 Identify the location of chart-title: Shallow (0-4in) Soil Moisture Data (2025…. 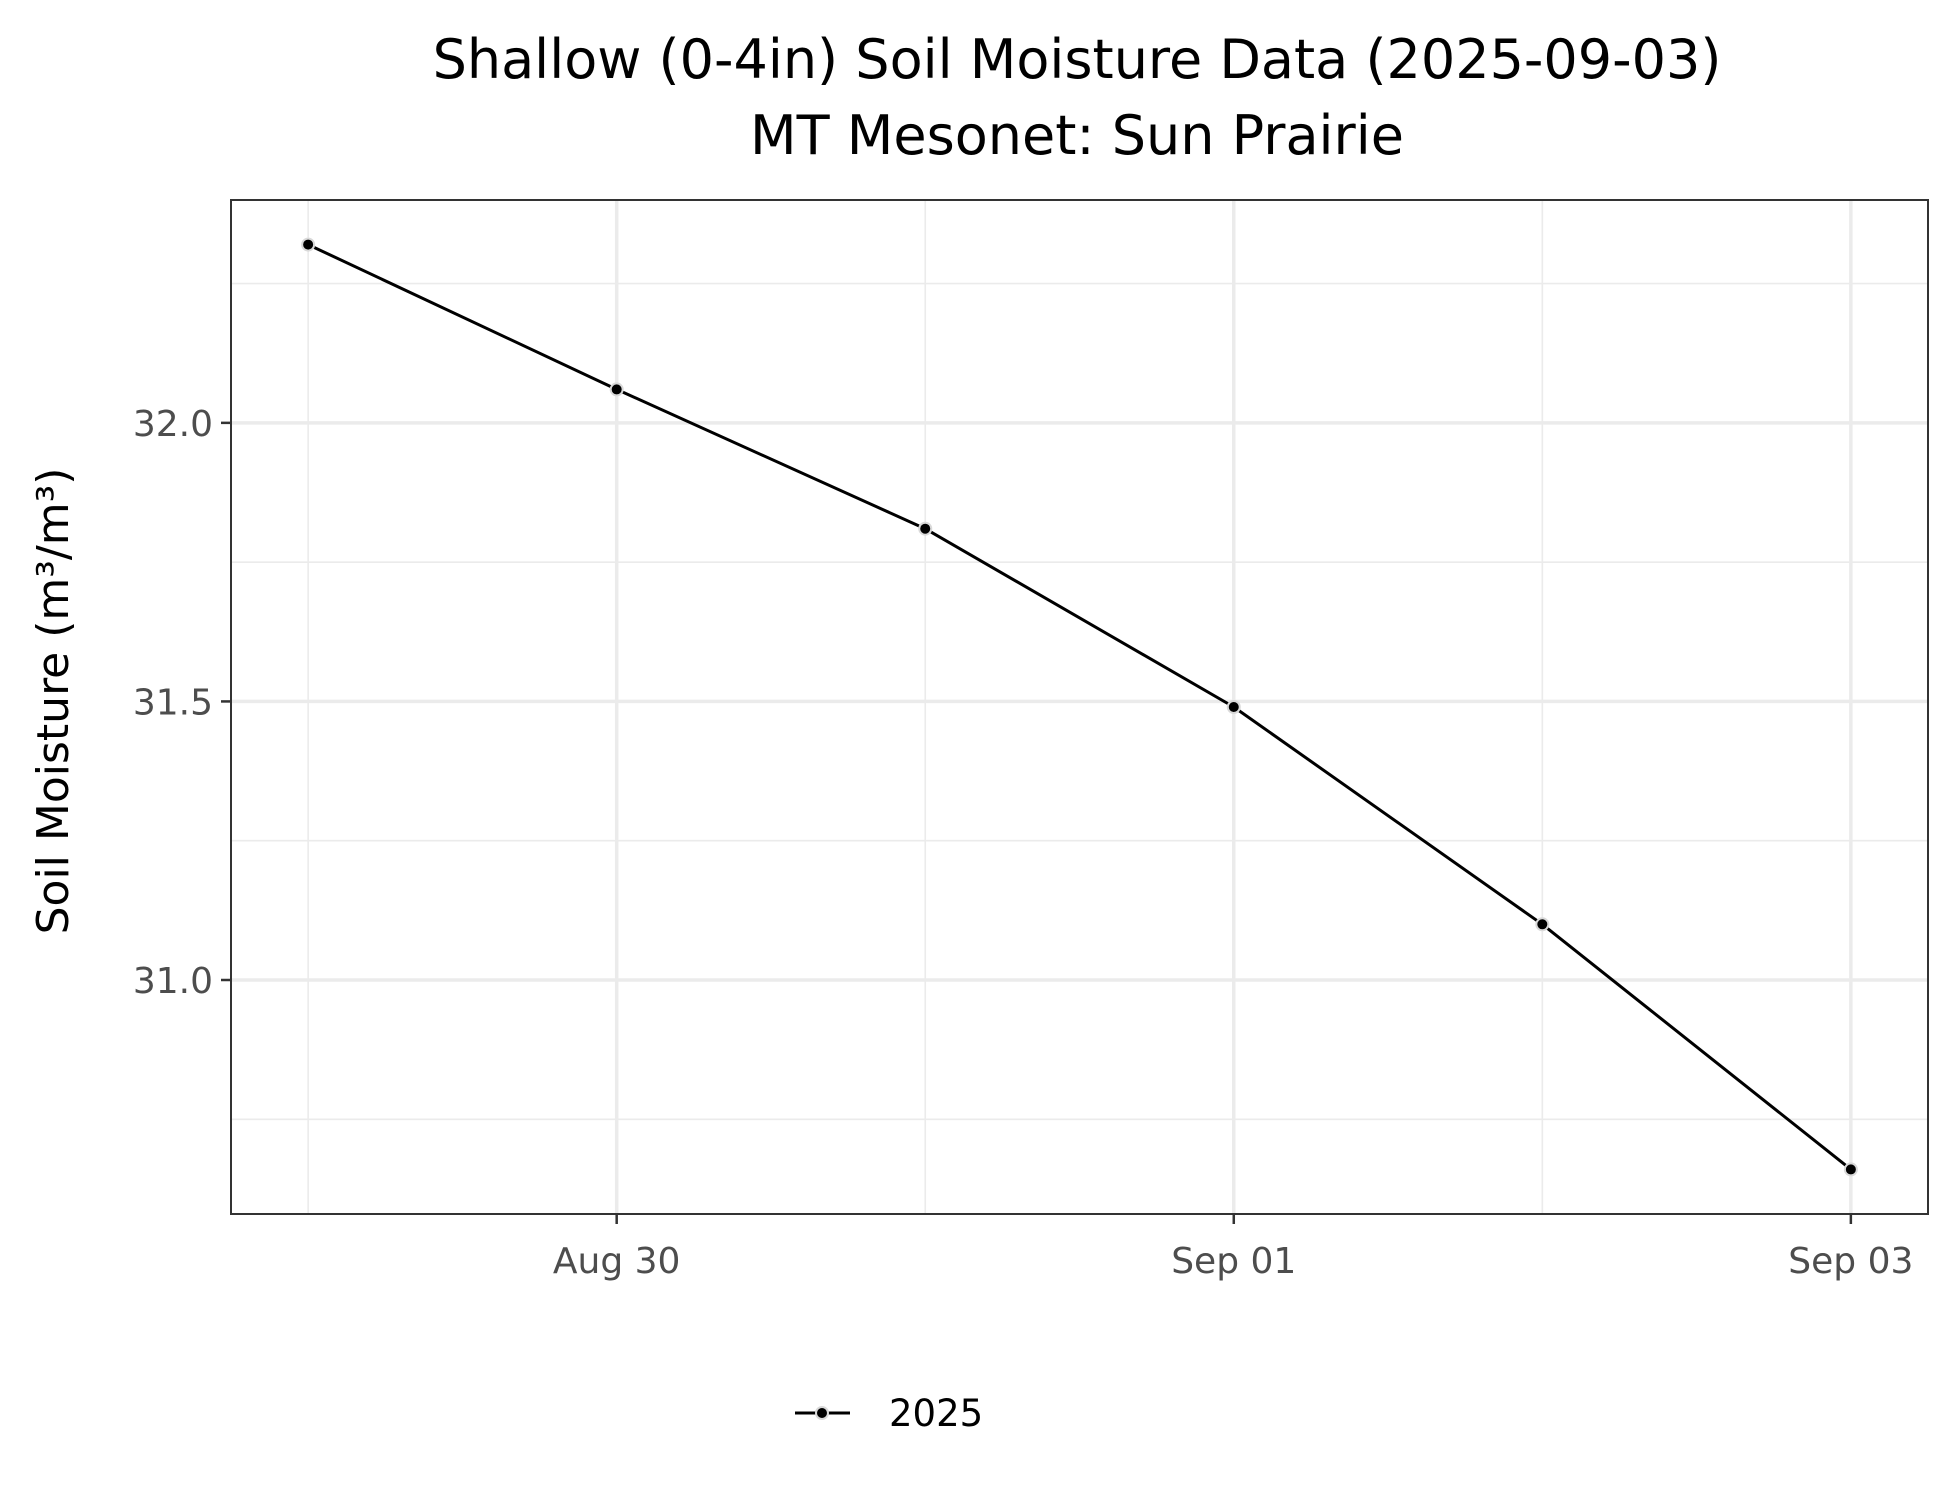
(1077, 59).